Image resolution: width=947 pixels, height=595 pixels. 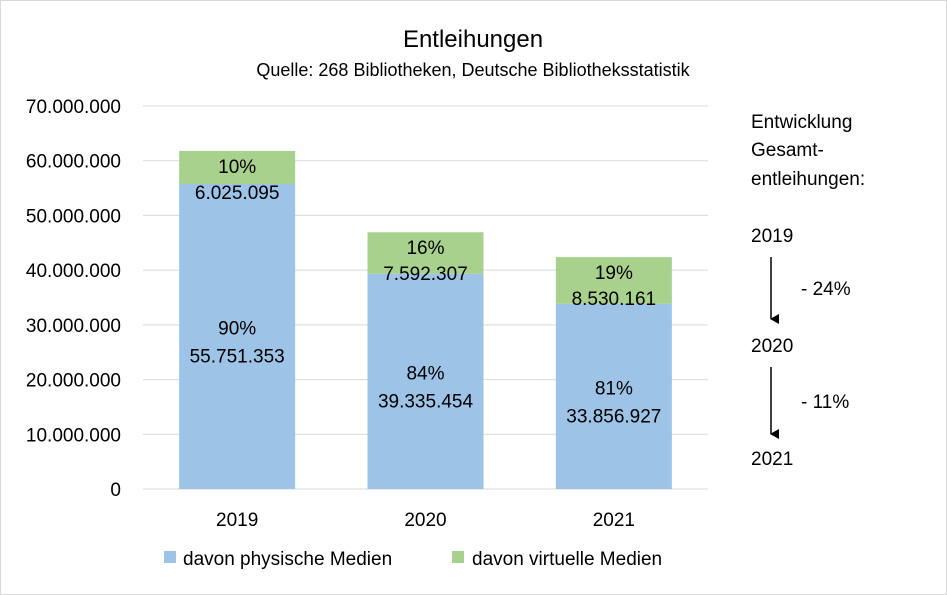 I want to click on y-tick-label: 0, so click(x=115, y=490).